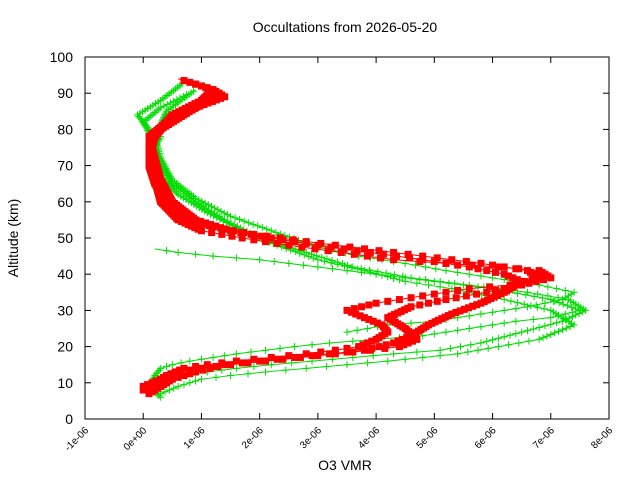 The image size is (640, 480). What do you see at coordinates (69, 419) in the screenshot?
I see `y-tick-label: 0` at bounding box center [69, 419].